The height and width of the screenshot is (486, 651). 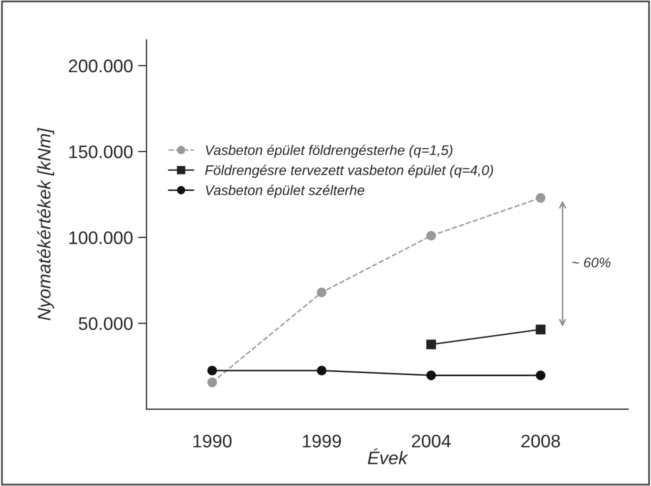 What do you see at coordinates (212, 441) in the screenshot?
I see `x-tick-label: 1990` at bounding box center [212, 441].